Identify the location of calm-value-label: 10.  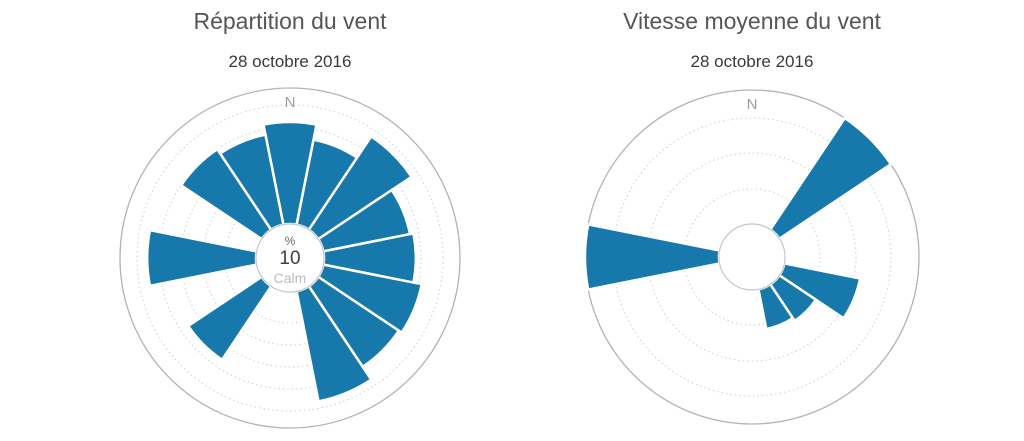
(289, 258).